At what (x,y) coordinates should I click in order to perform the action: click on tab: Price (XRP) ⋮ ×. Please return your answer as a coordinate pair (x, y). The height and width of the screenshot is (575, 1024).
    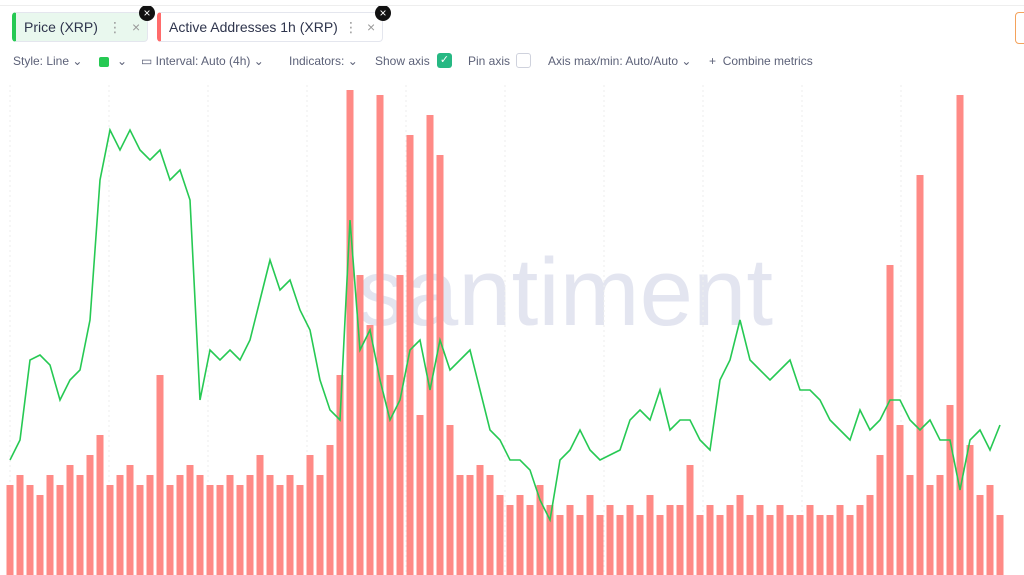
    Looking at the image, I should click on (80, 27).